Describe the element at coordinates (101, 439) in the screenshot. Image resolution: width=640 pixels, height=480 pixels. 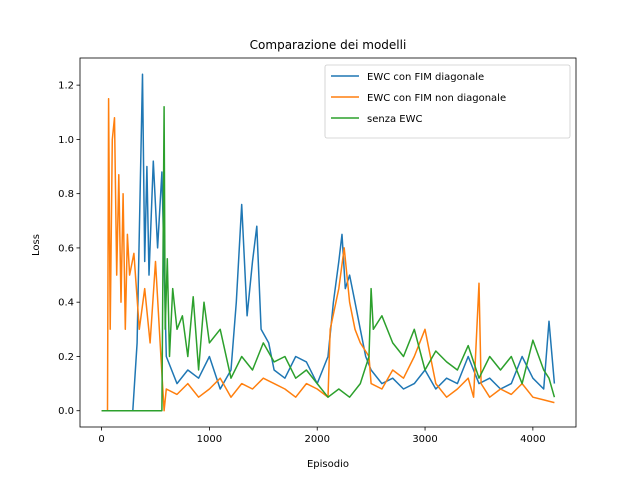
I see `x-tick-label: 0` at that location.